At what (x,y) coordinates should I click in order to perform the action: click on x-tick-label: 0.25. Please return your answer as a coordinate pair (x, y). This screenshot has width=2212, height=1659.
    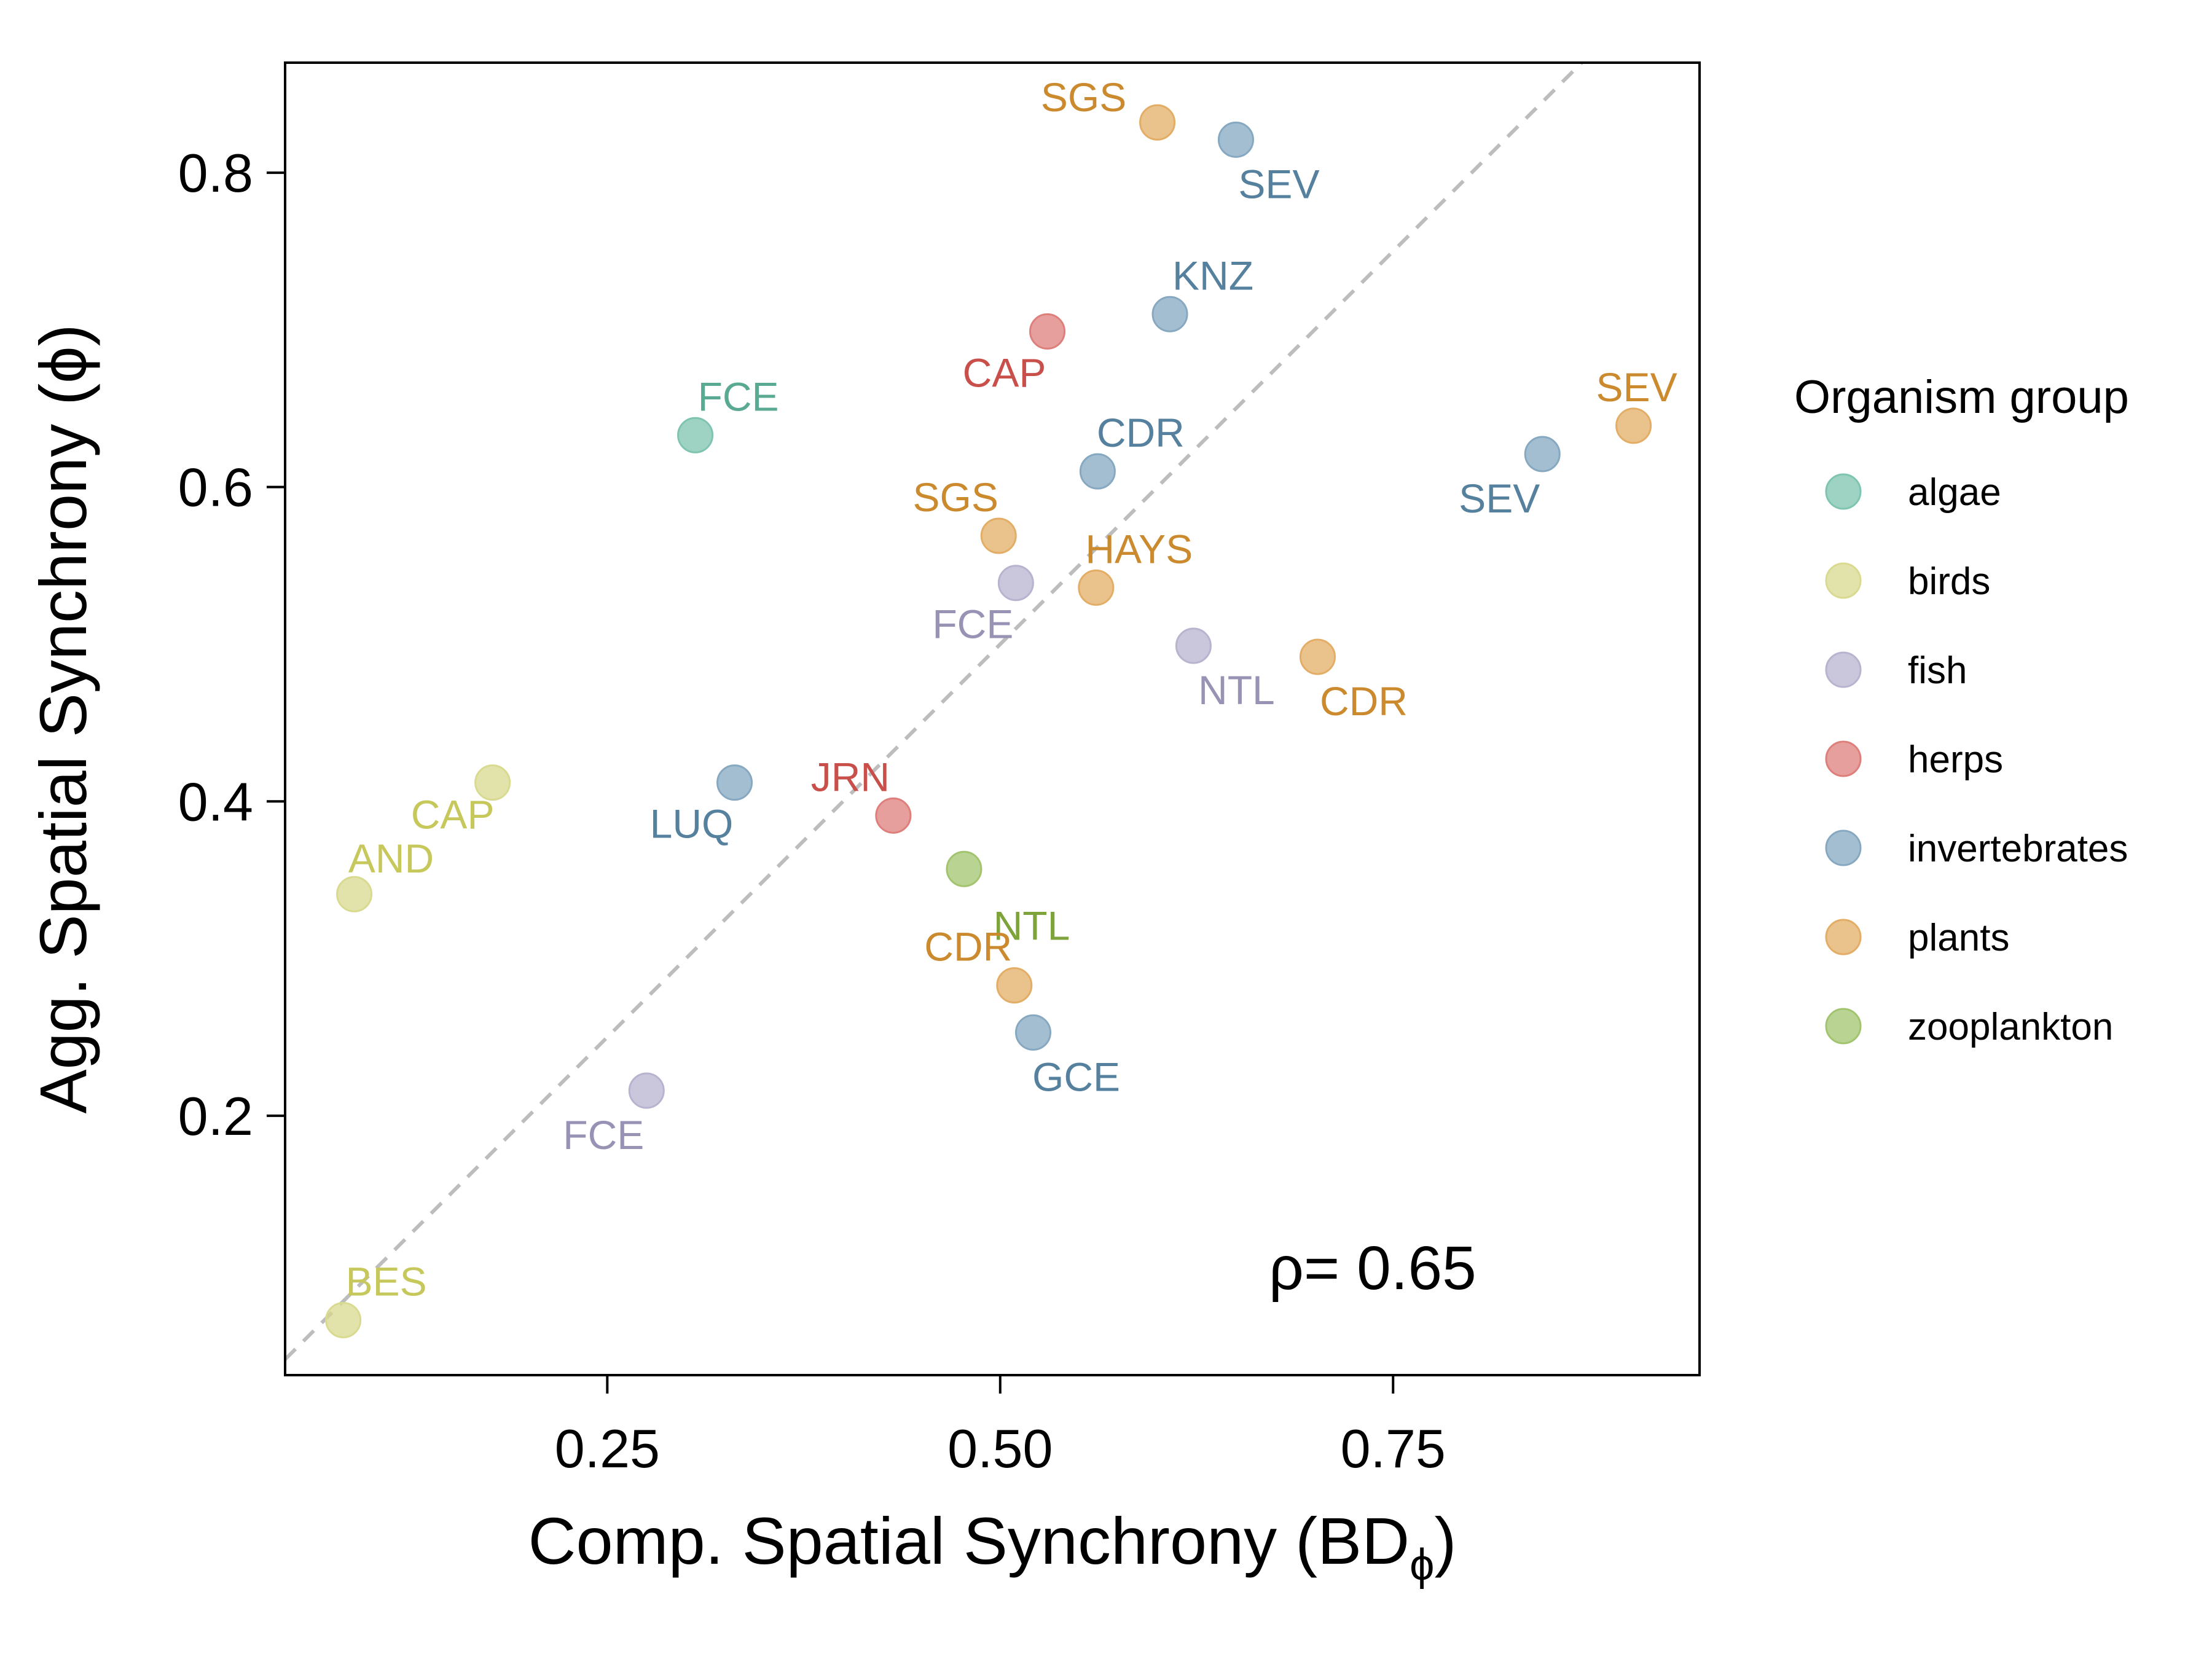
    Looking at the image, I should click on (607, 1448).